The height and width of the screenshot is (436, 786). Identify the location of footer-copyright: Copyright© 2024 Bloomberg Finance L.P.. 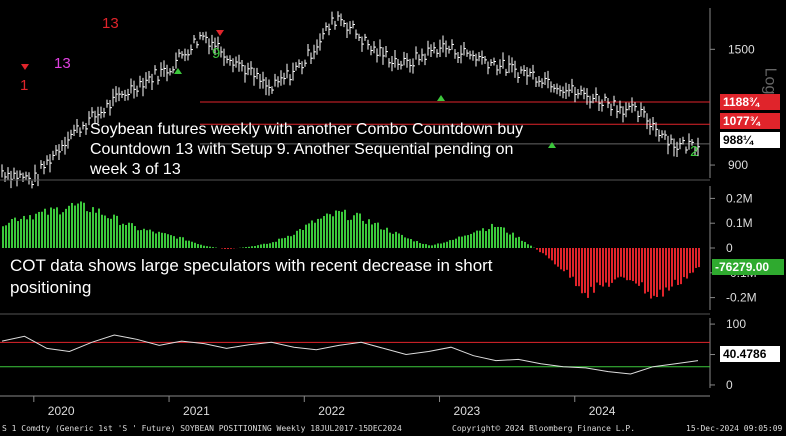
(544, 428).